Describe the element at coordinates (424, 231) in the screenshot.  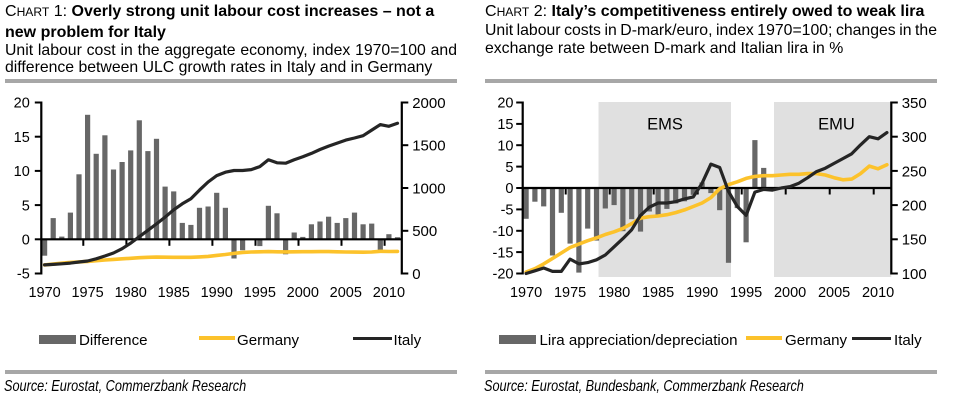
I see `svg-text: 500` at that location.